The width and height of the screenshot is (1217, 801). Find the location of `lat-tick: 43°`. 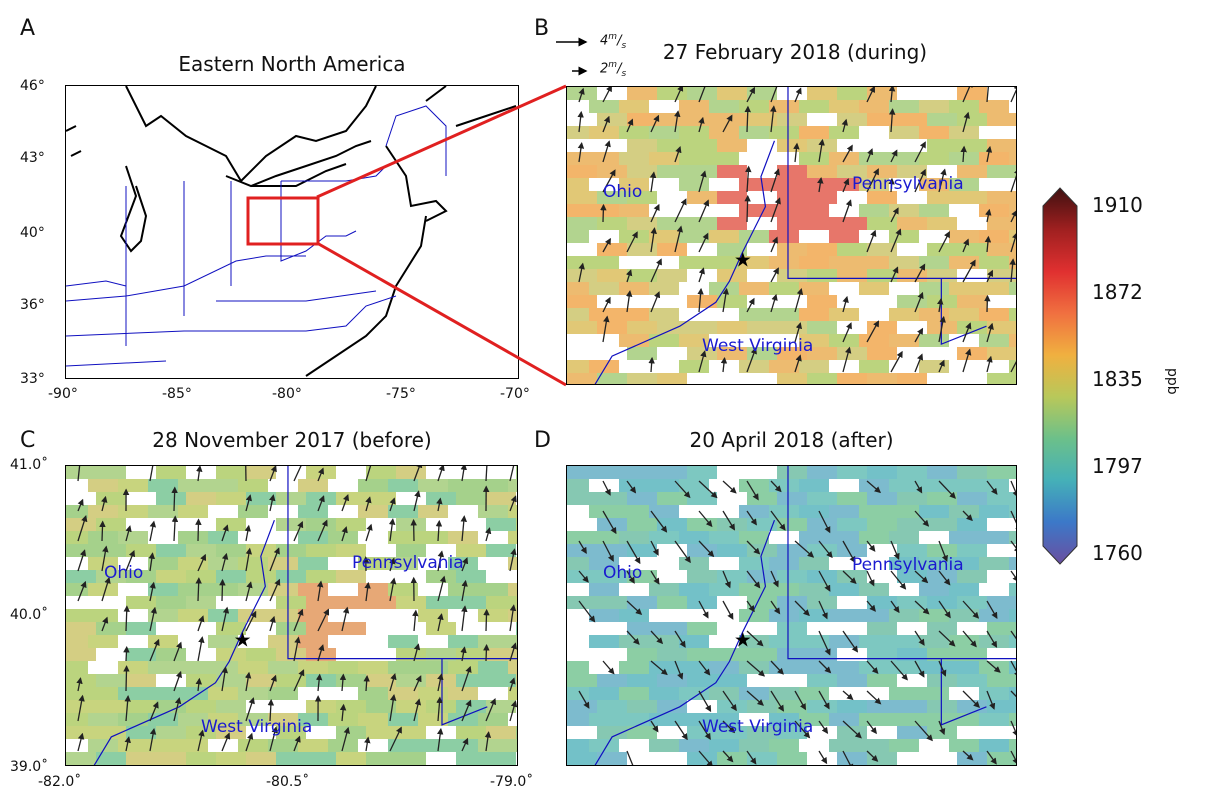

lat-tick: 43° is located at coordinates (32, 158).